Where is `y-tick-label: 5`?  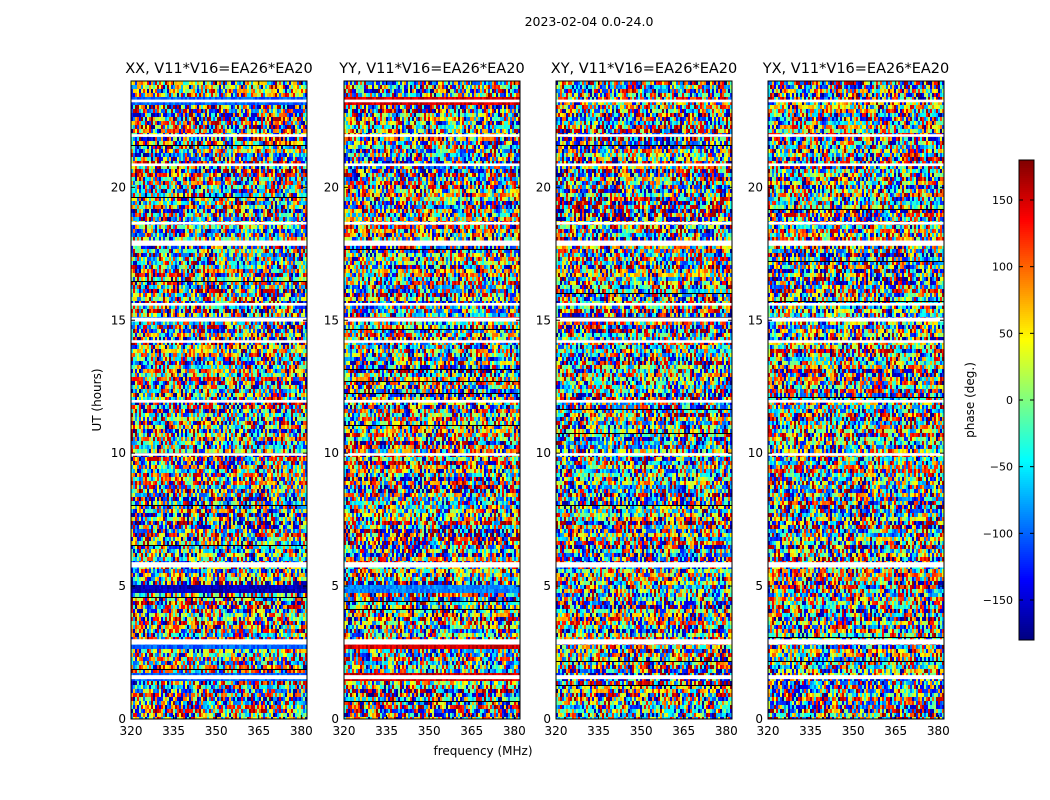
y-tick-label: 5 is located at coordinates (547, 586).